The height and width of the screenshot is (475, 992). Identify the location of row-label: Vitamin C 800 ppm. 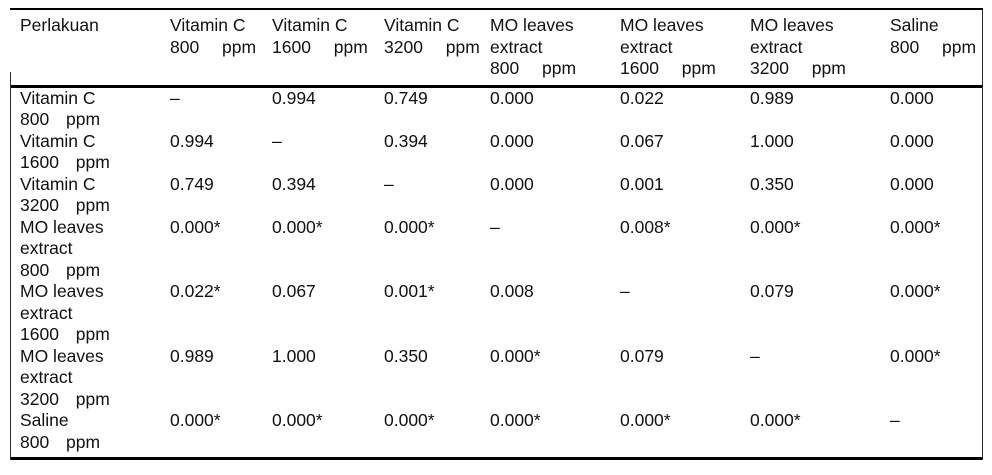
(85, 109).